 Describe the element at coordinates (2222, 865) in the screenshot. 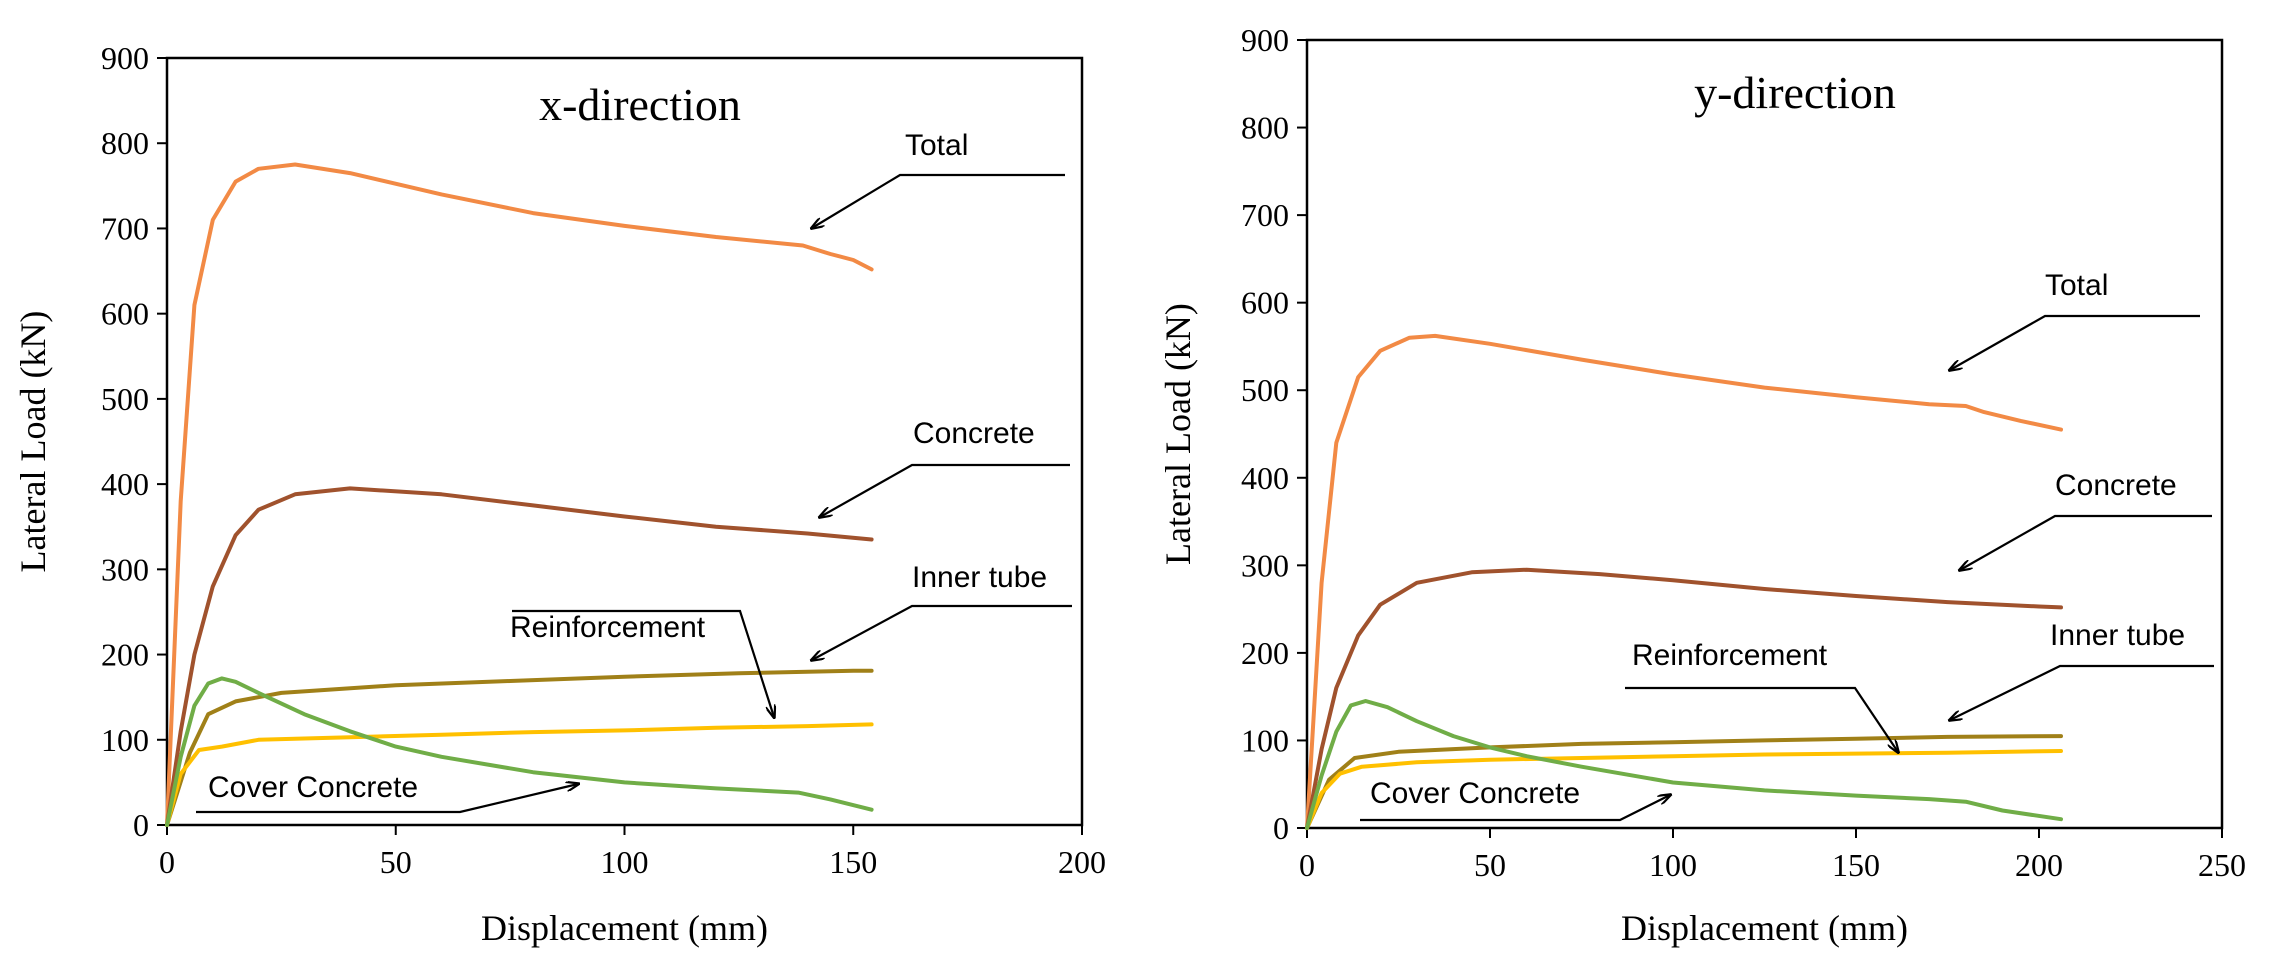

I see `x-tick-label: 250` at that location.